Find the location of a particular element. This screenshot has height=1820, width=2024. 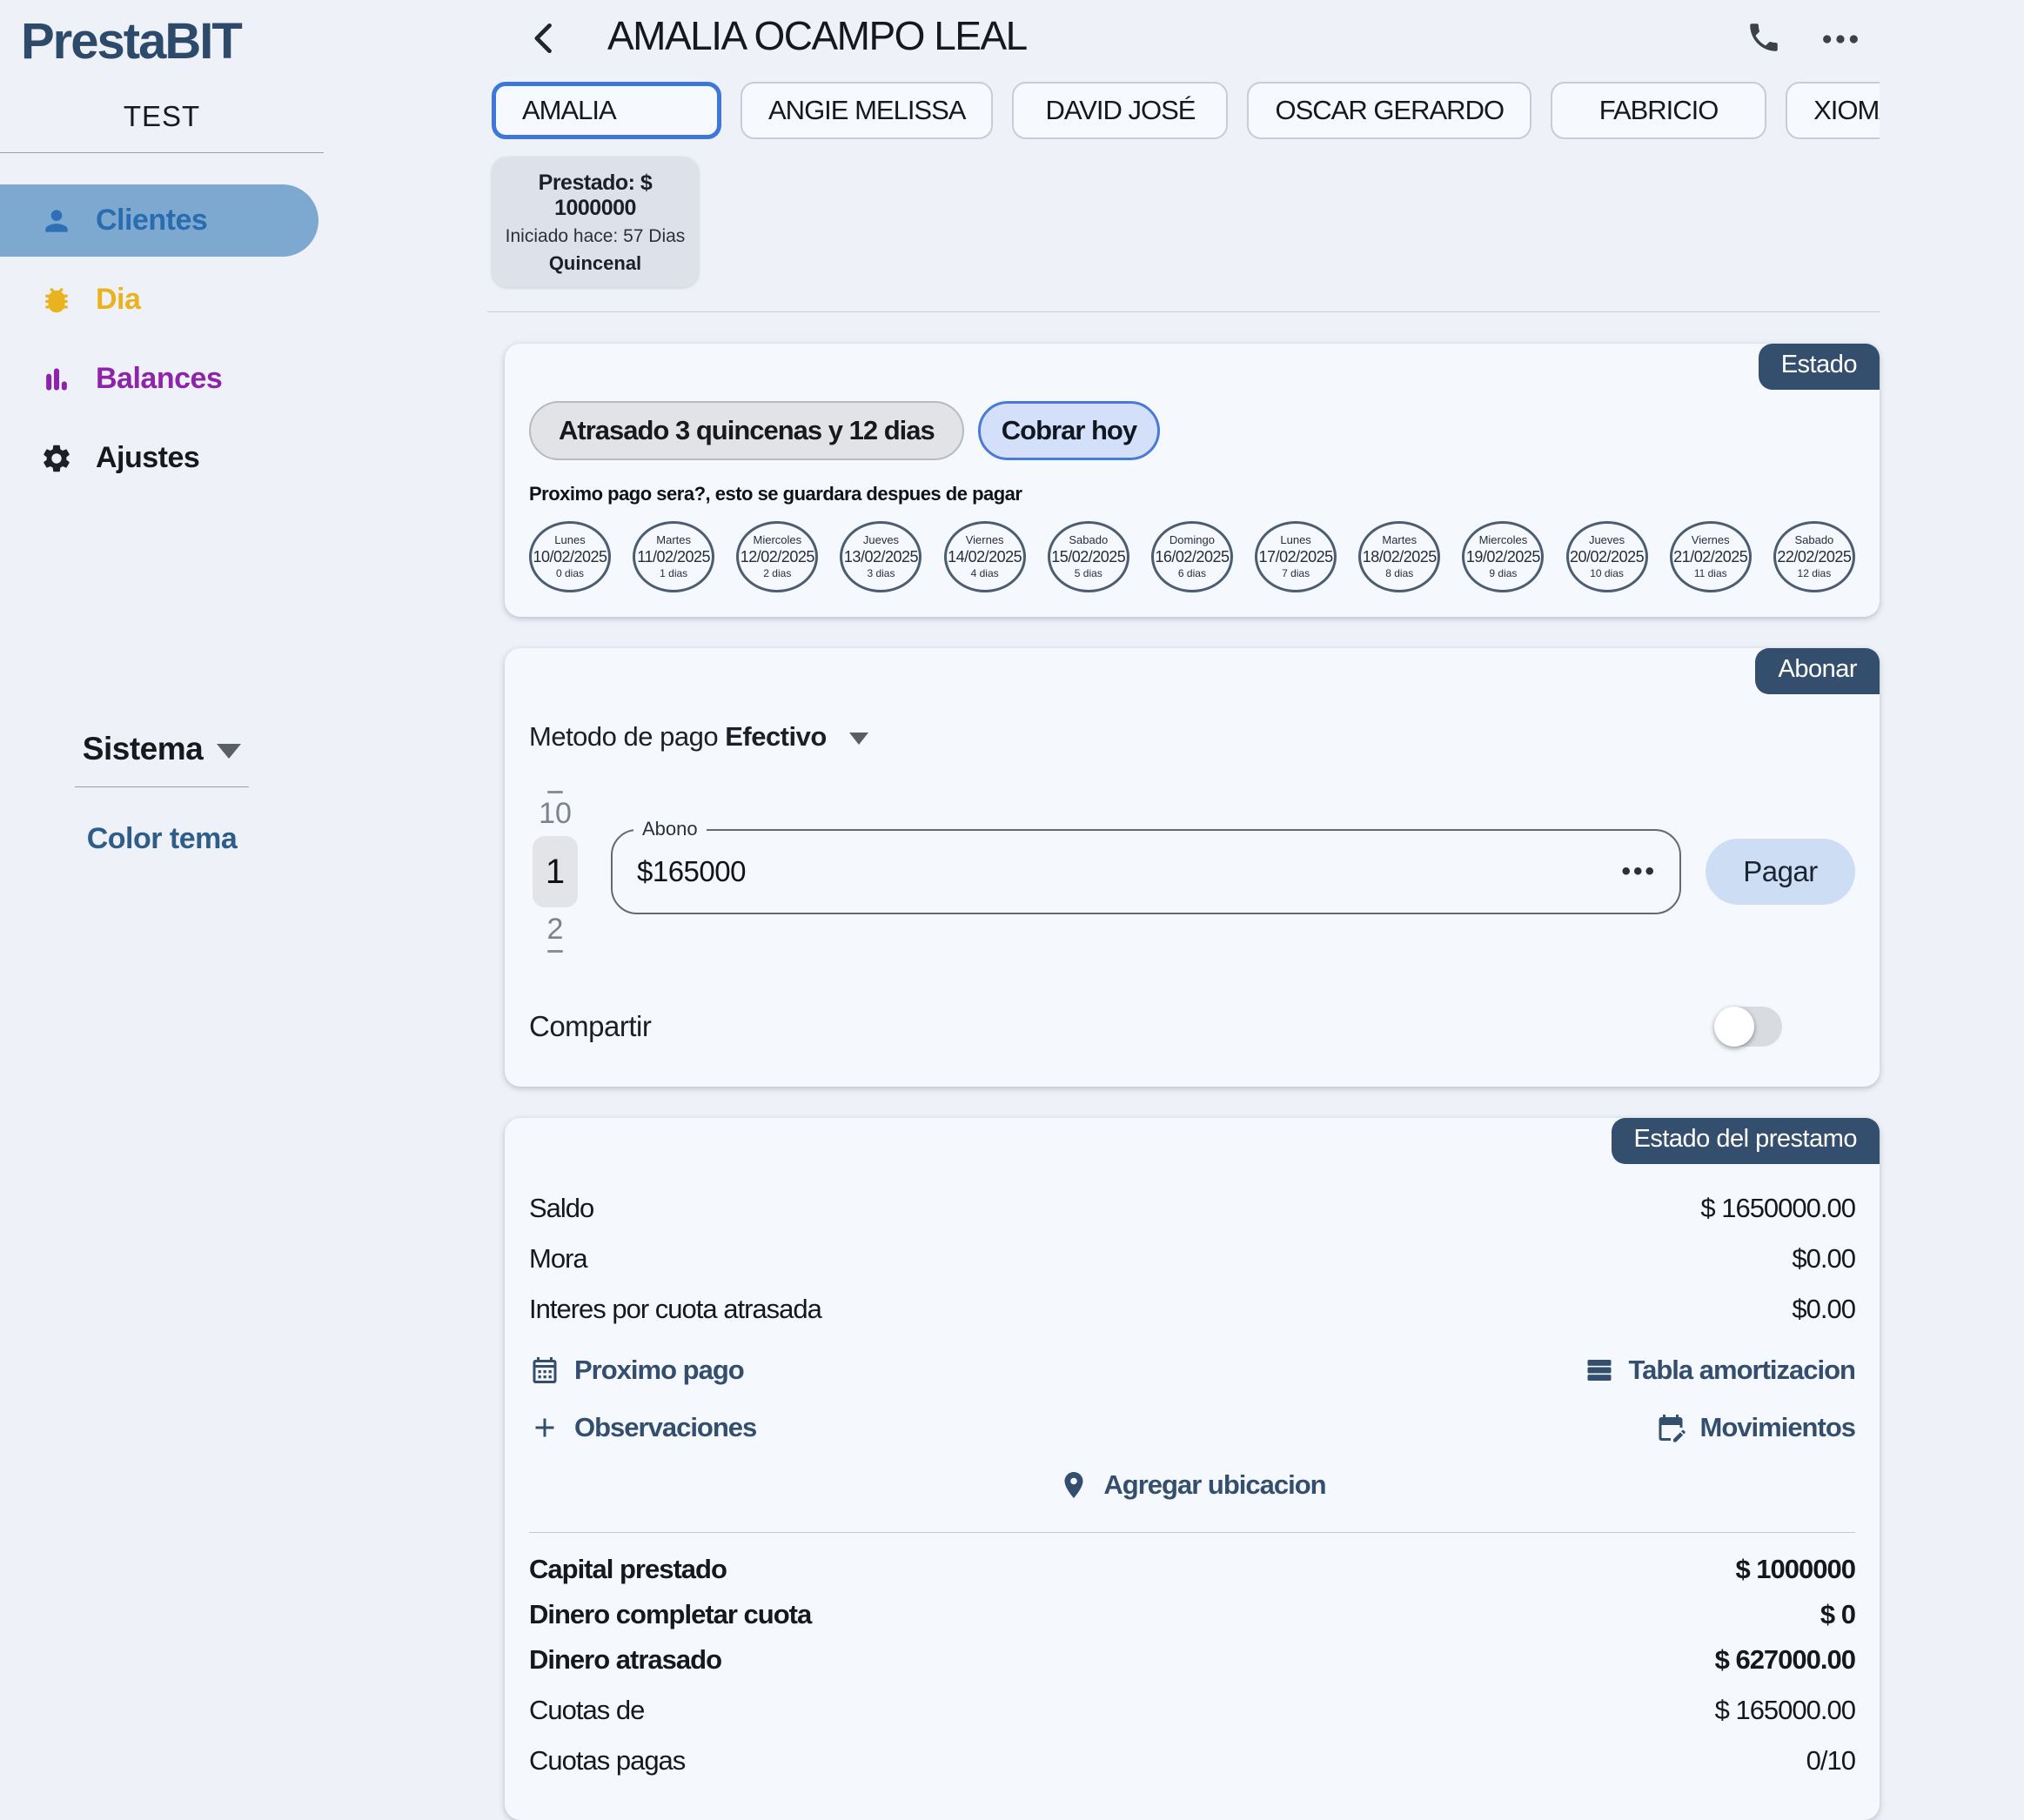

date-day: Lunes is located at coordinates (570, 540).